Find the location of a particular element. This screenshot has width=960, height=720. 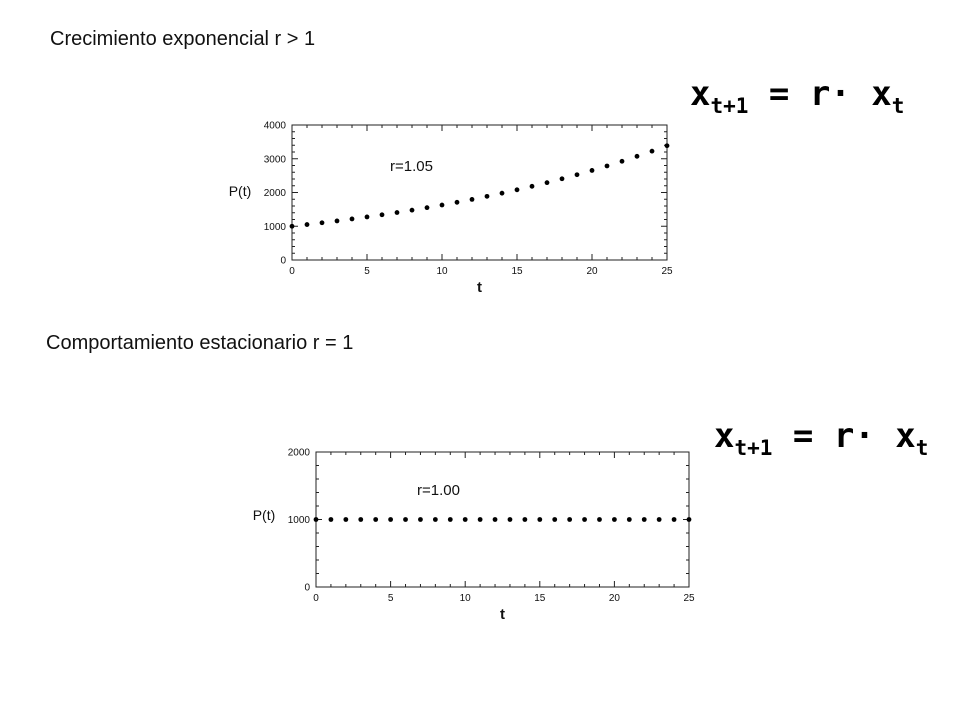

chart-stationary: 0 5 10 15 20 25 0 1000 2000 t P(t) r=1.00 is located at coordinates (474, 536).